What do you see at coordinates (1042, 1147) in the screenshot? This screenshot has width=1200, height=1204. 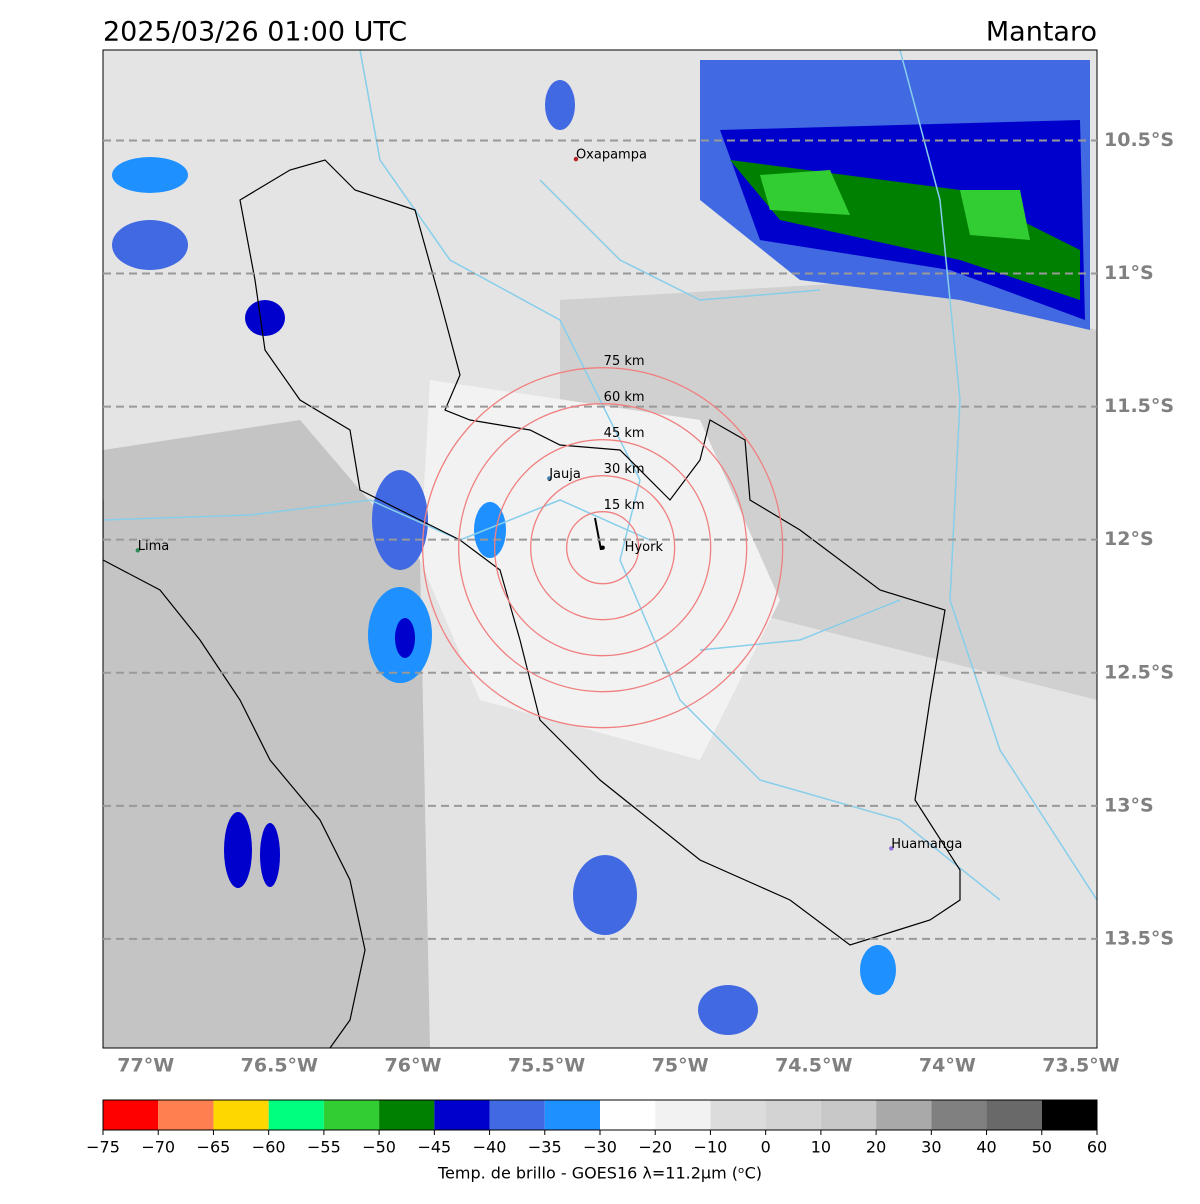 I see `colorbar-tick-label: 50` at bounding box center [1042, 1147].